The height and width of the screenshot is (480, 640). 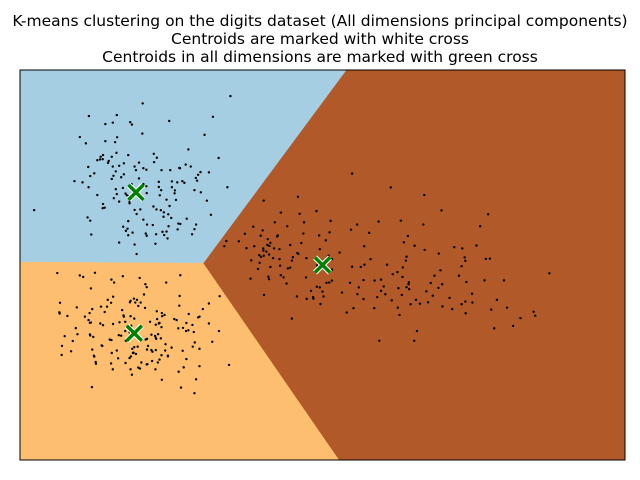 What do you see at coordinates (320, 39) in the screenshot?
I see `chart-title-line-2: Centroids are marked with white cross` at bounding box center [320, 39].